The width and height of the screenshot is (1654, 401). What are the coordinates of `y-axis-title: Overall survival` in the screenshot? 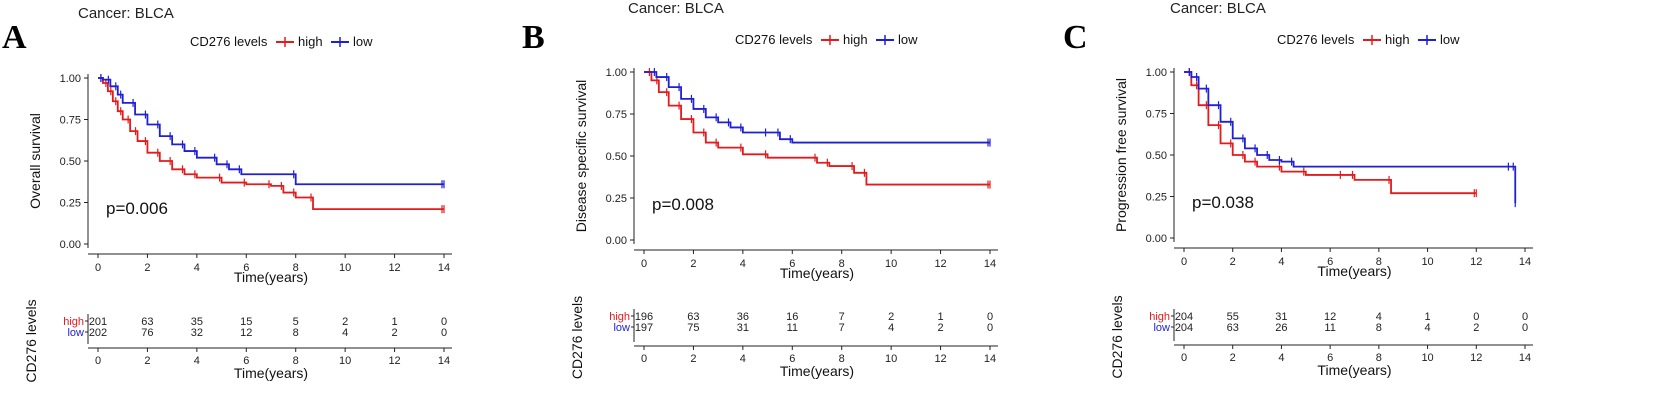 It's located at (35, 161).